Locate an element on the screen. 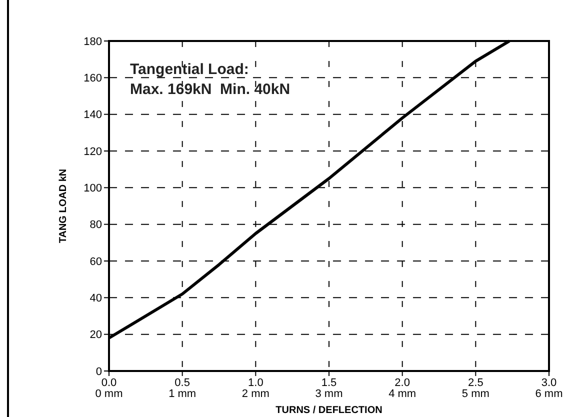  x-axis-title: TURNS / DEFLECTION is located at coordinates (329, 410).